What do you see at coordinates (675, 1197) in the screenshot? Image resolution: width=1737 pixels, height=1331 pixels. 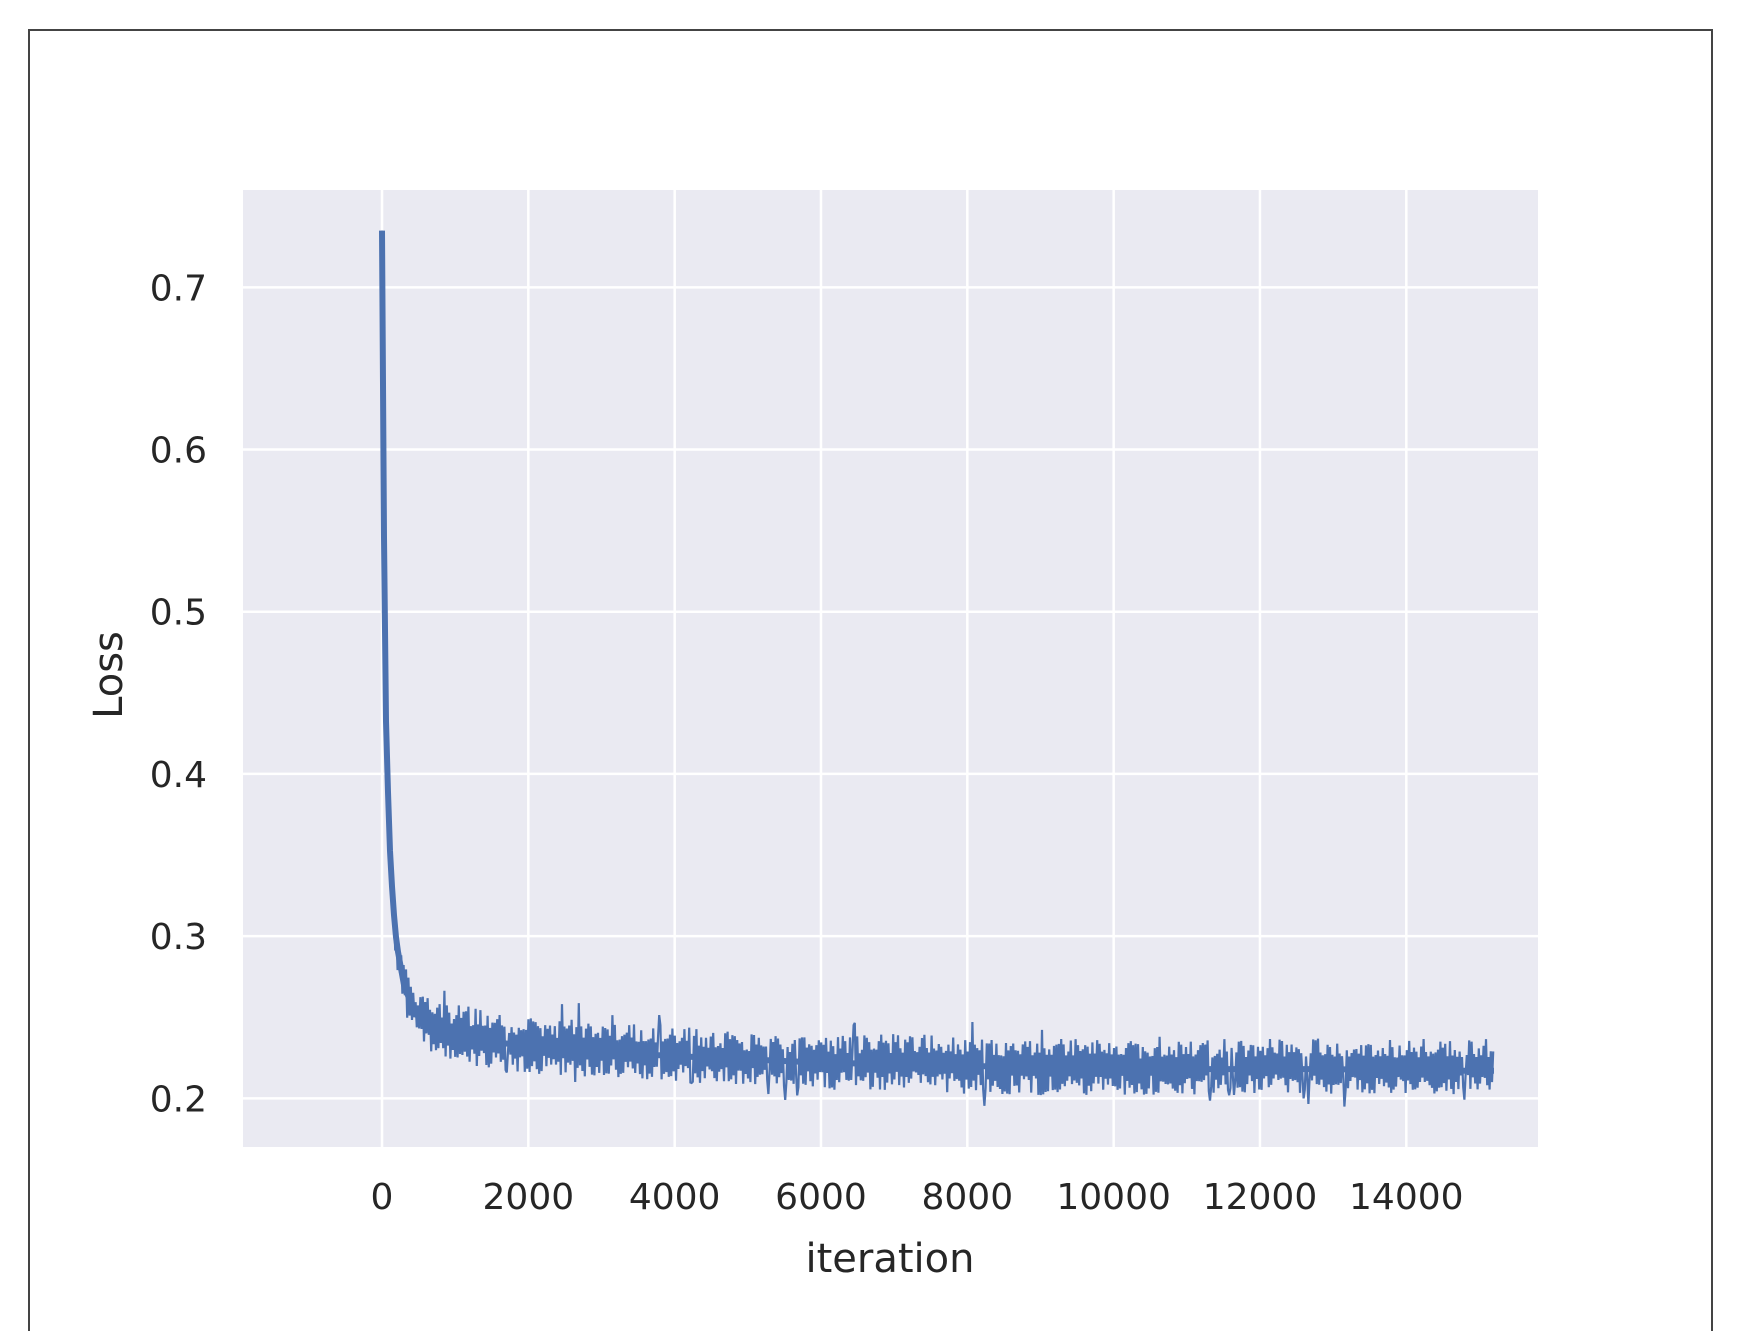 I see `x-tick-label: 4000` at bounding box center [675, 1197].